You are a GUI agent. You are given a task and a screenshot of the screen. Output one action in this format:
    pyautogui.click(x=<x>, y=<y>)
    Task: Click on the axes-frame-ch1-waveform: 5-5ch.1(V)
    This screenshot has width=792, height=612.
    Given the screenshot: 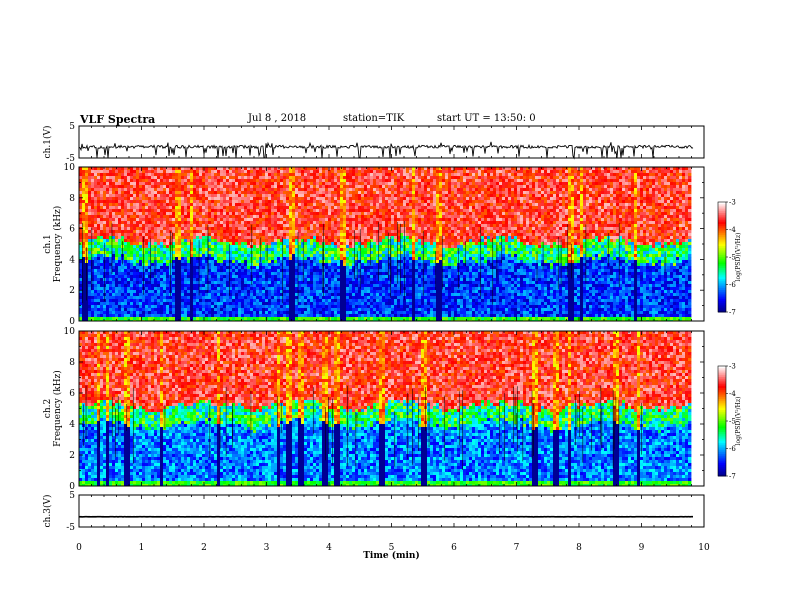 What is the action you would take?
    pyautogui.click(x=373, y=143)
    